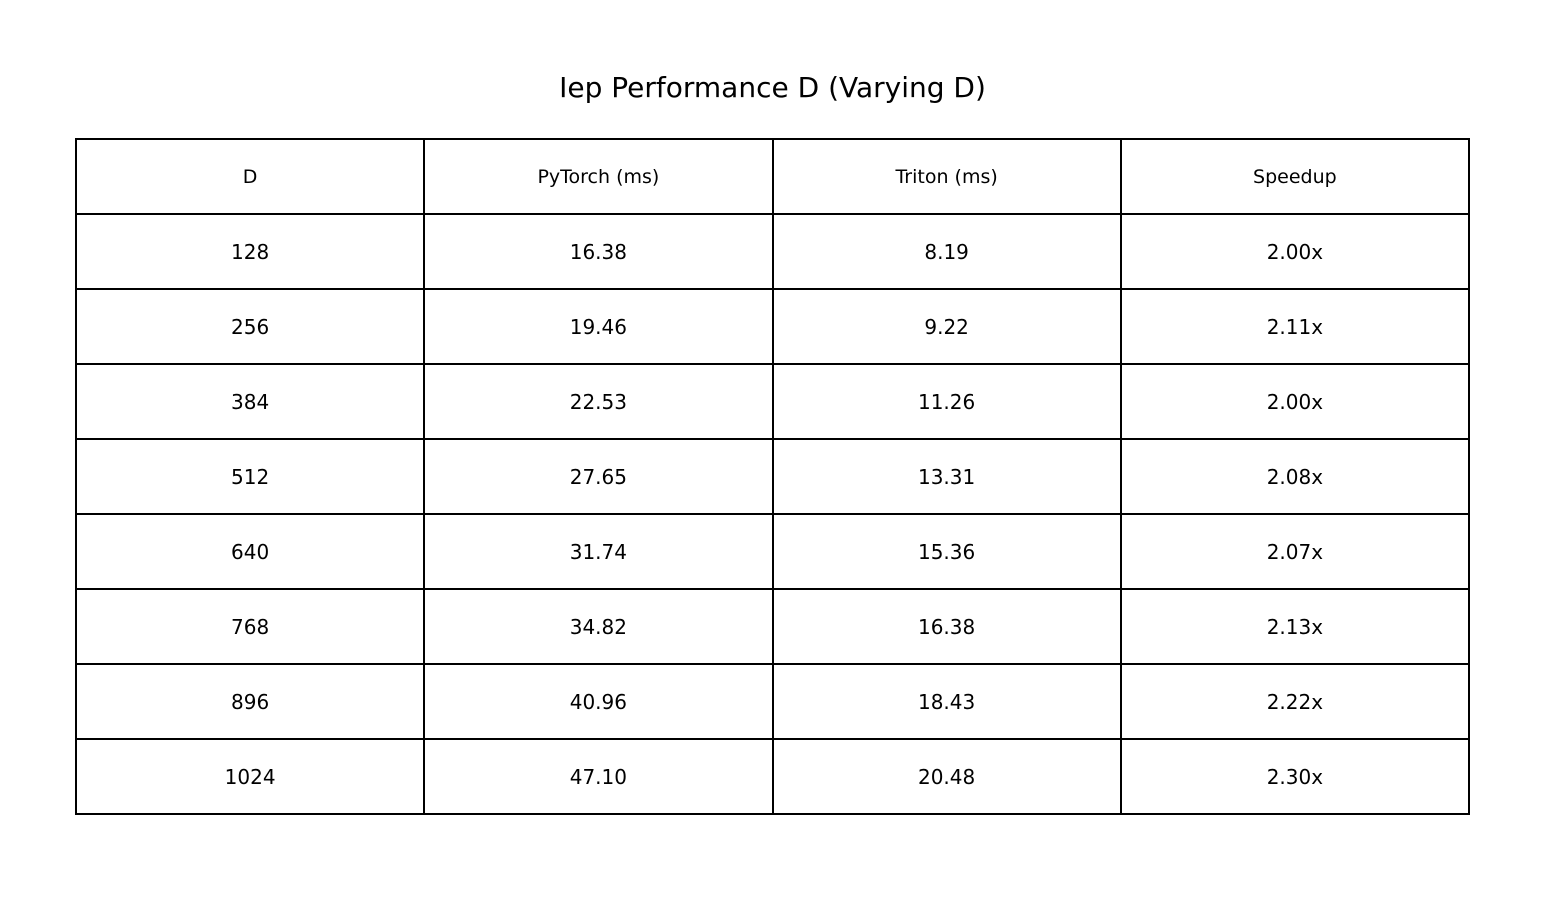 The height and width of the screenshot is (906, 1545). What do you see at coordinates (1295, 701) in the screenshot?
I see `cell-speedup: 2.22x` at bounding box center [1295, 701].